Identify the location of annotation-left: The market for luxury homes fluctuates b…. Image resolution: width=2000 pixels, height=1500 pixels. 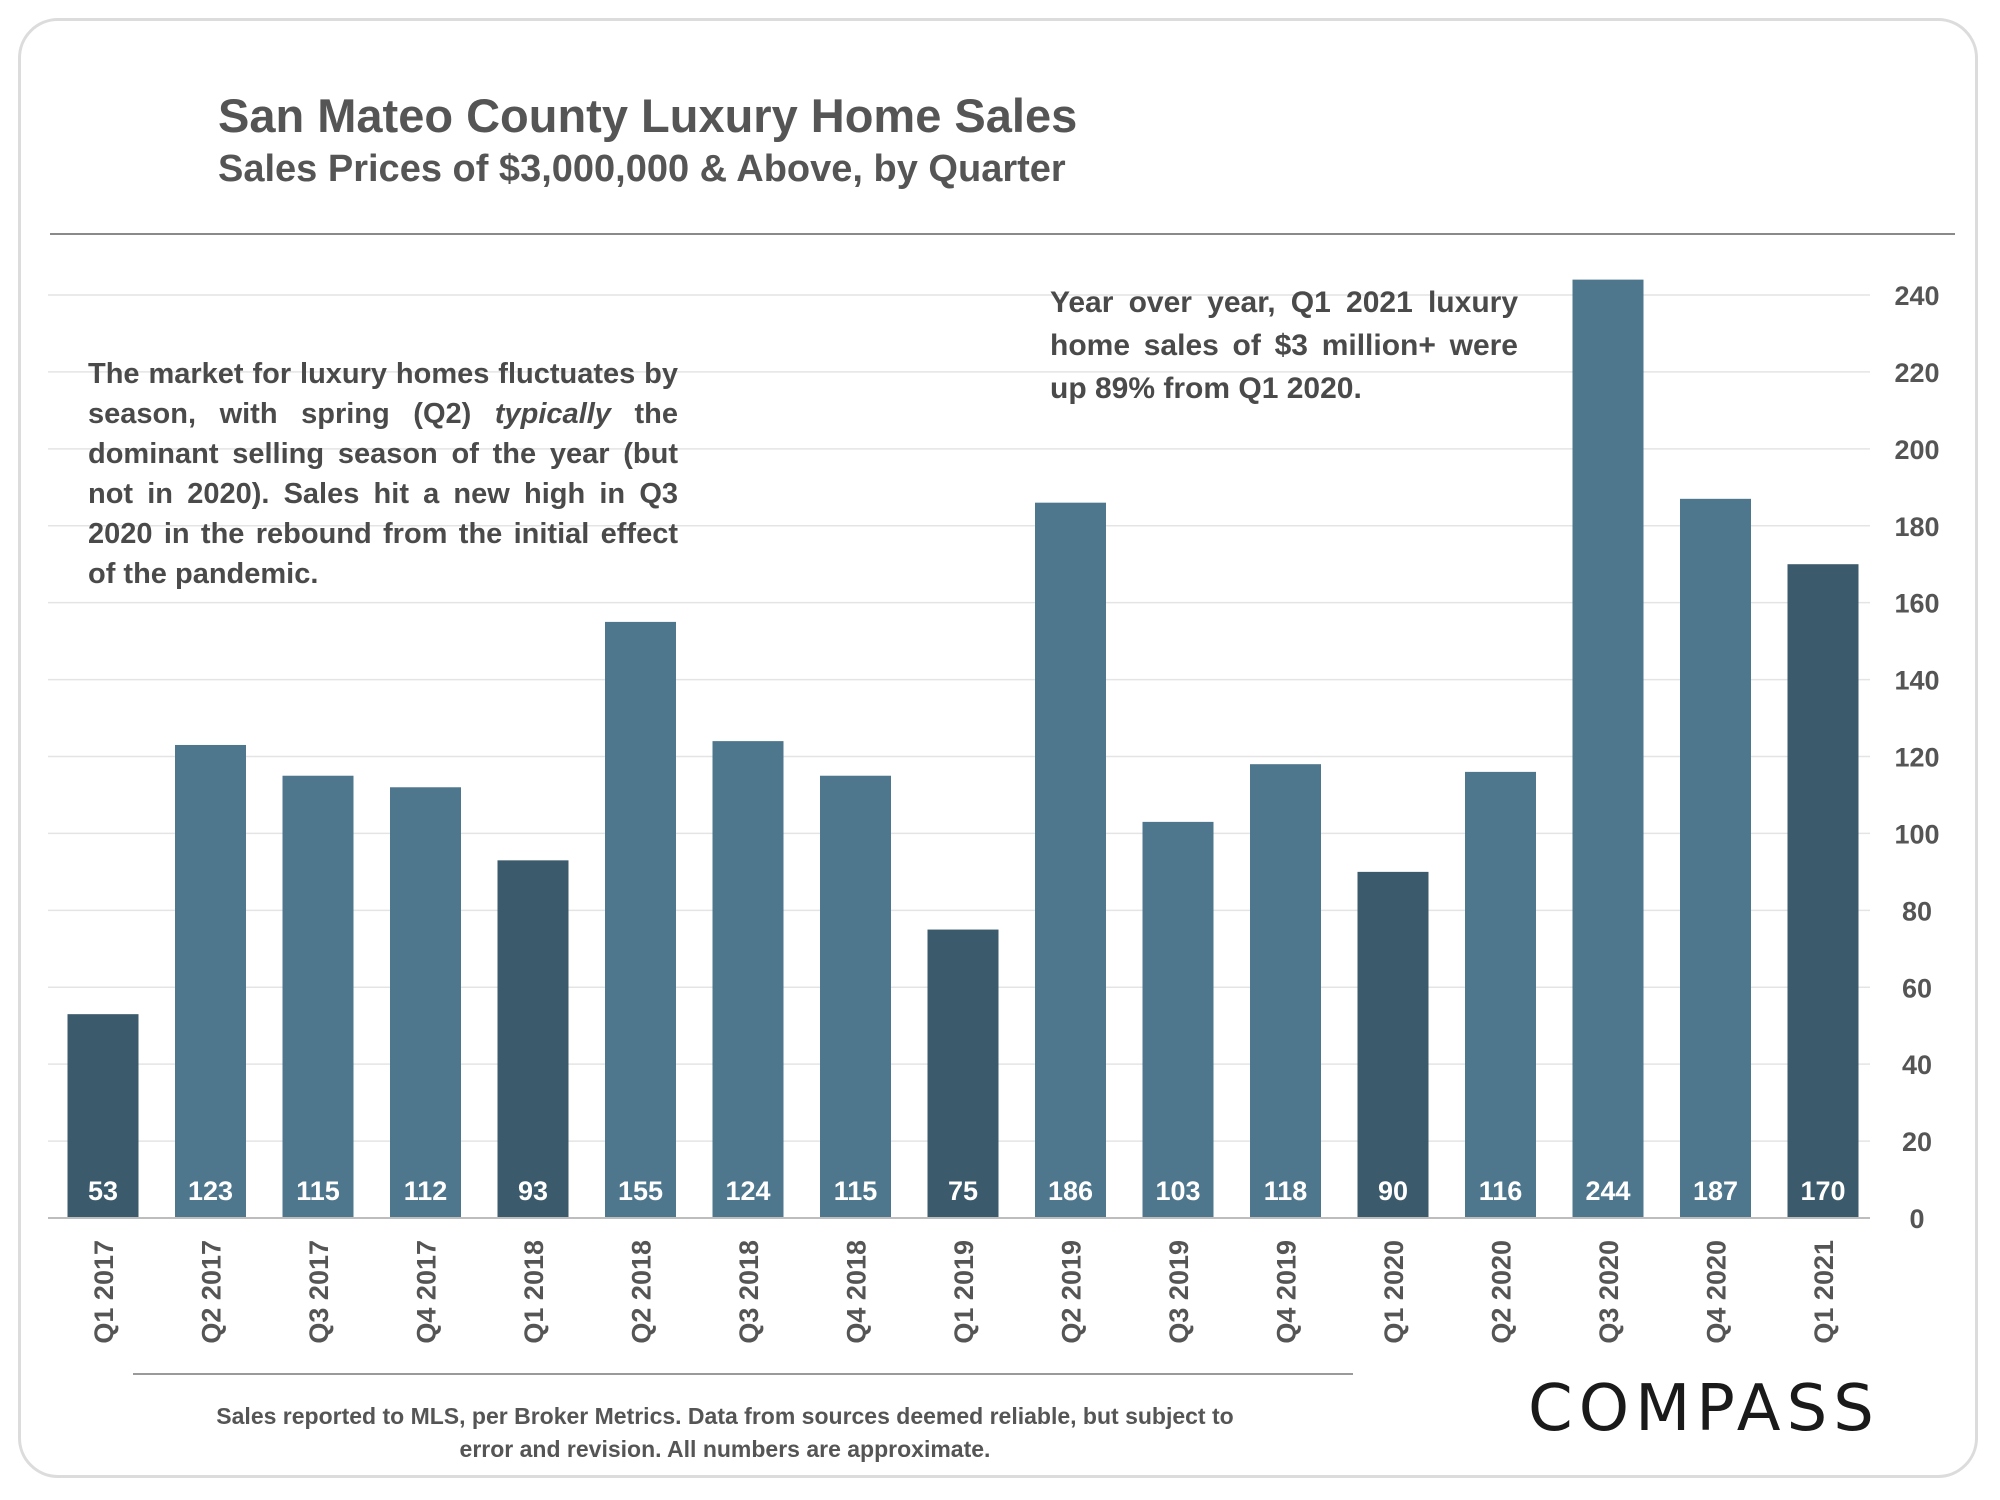
(383, 474).